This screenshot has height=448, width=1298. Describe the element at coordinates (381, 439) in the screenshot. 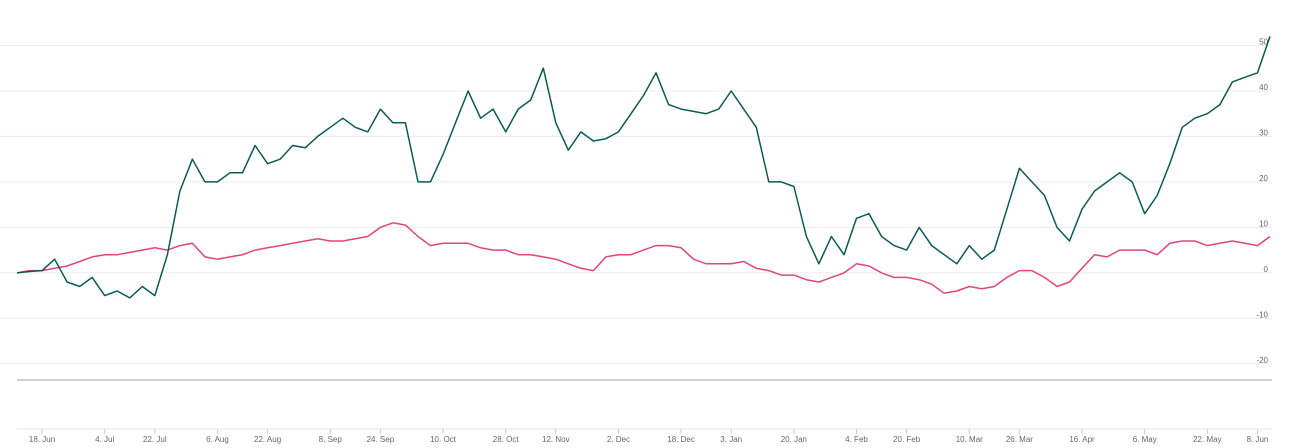

I see `x-tick-label: 24. Sep` at that location.